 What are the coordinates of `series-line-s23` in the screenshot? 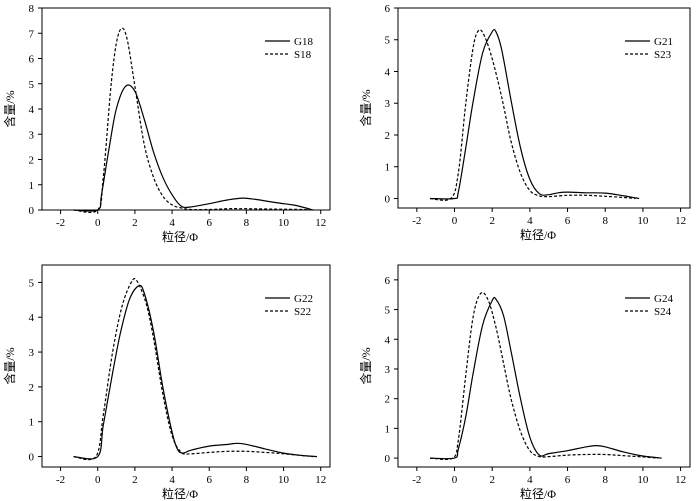 It's located at (532, 115).